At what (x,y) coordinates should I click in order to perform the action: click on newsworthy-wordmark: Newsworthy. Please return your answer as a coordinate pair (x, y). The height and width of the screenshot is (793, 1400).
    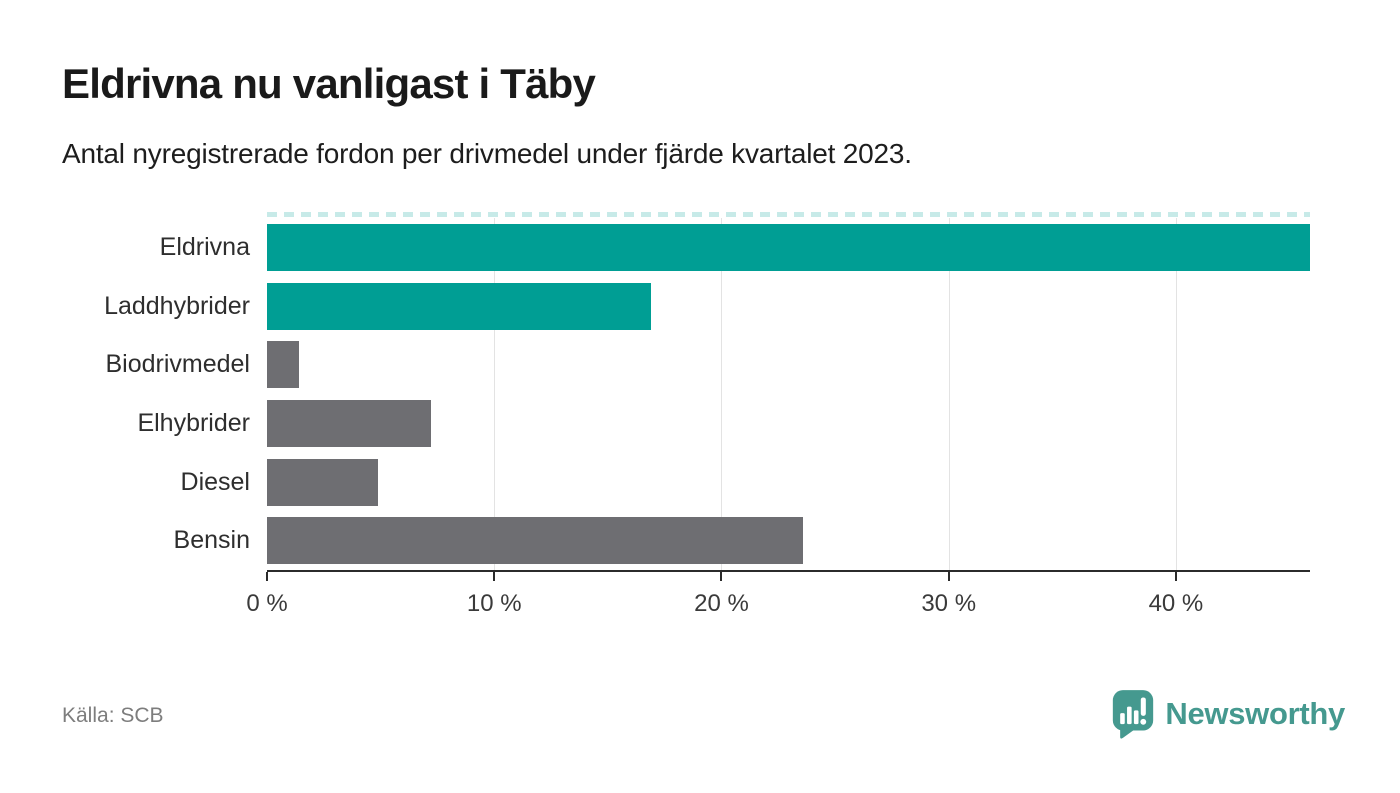
    Looking at the image, I should click on (1255, 713).